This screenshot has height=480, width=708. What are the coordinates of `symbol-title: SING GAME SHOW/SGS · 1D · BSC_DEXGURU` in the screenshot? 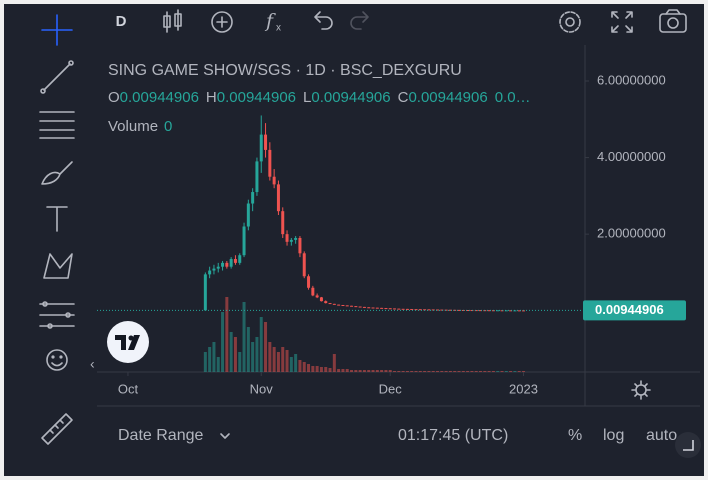 It's located at (285, 70).